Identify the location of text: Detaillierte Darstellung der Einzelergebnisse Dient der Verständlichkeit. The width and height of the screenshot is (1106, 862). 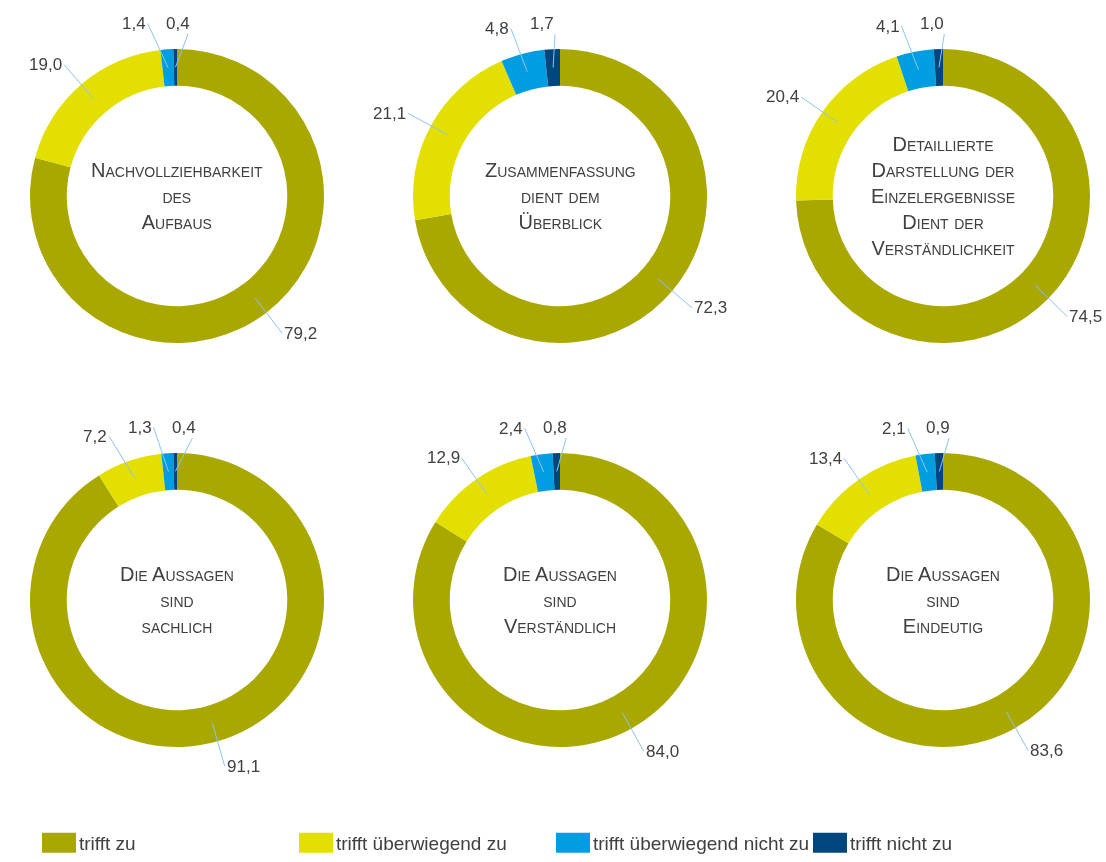
(943, 196).